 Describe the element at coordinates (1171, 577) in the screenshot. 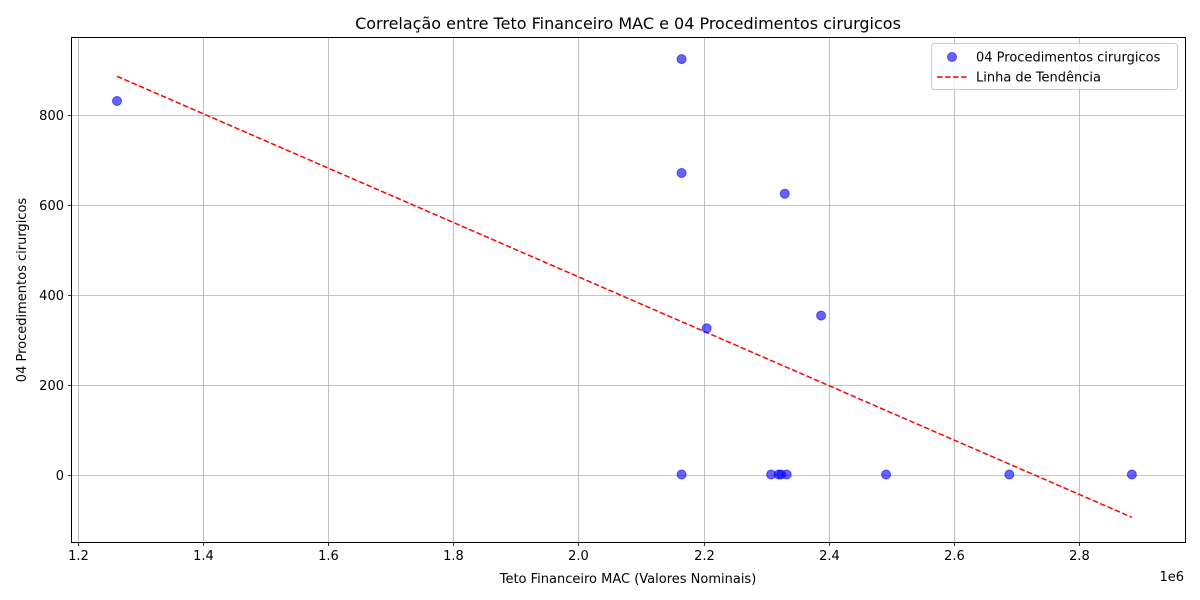

I see `x-offset-label: 1e6` at that location.